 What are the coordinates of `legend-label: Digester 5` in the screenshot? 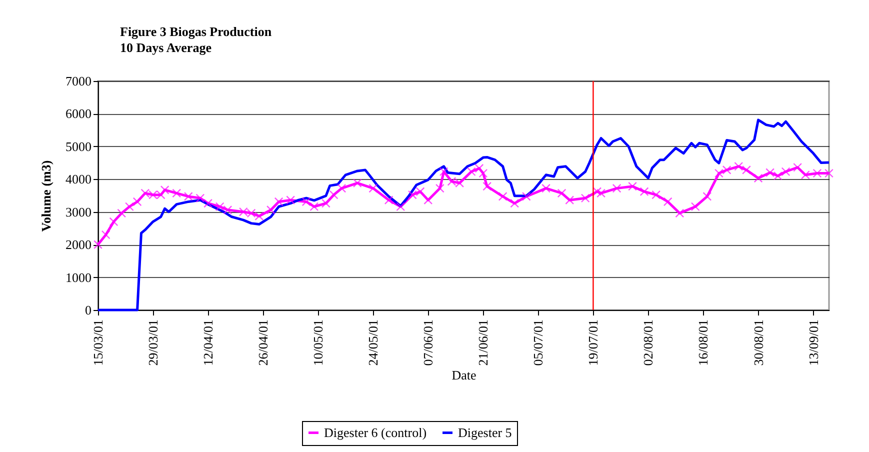 It's located at (485, 432).